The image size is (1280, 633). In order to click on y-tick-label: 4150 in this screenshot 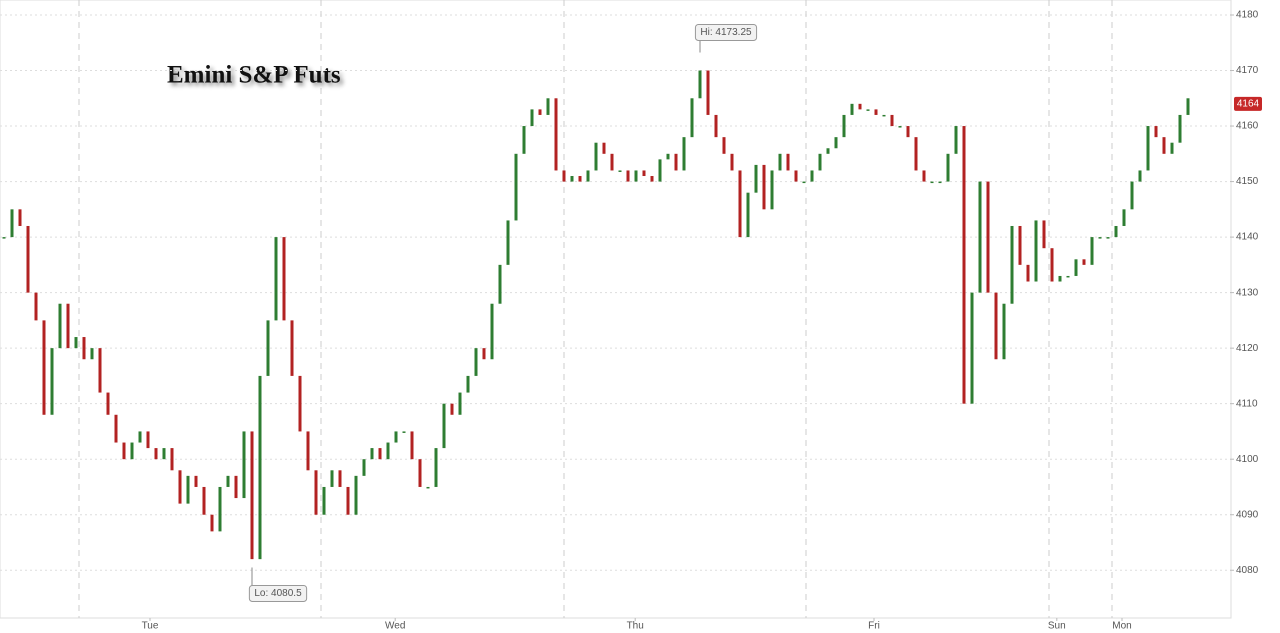, I will do `click(1247, 181)`.